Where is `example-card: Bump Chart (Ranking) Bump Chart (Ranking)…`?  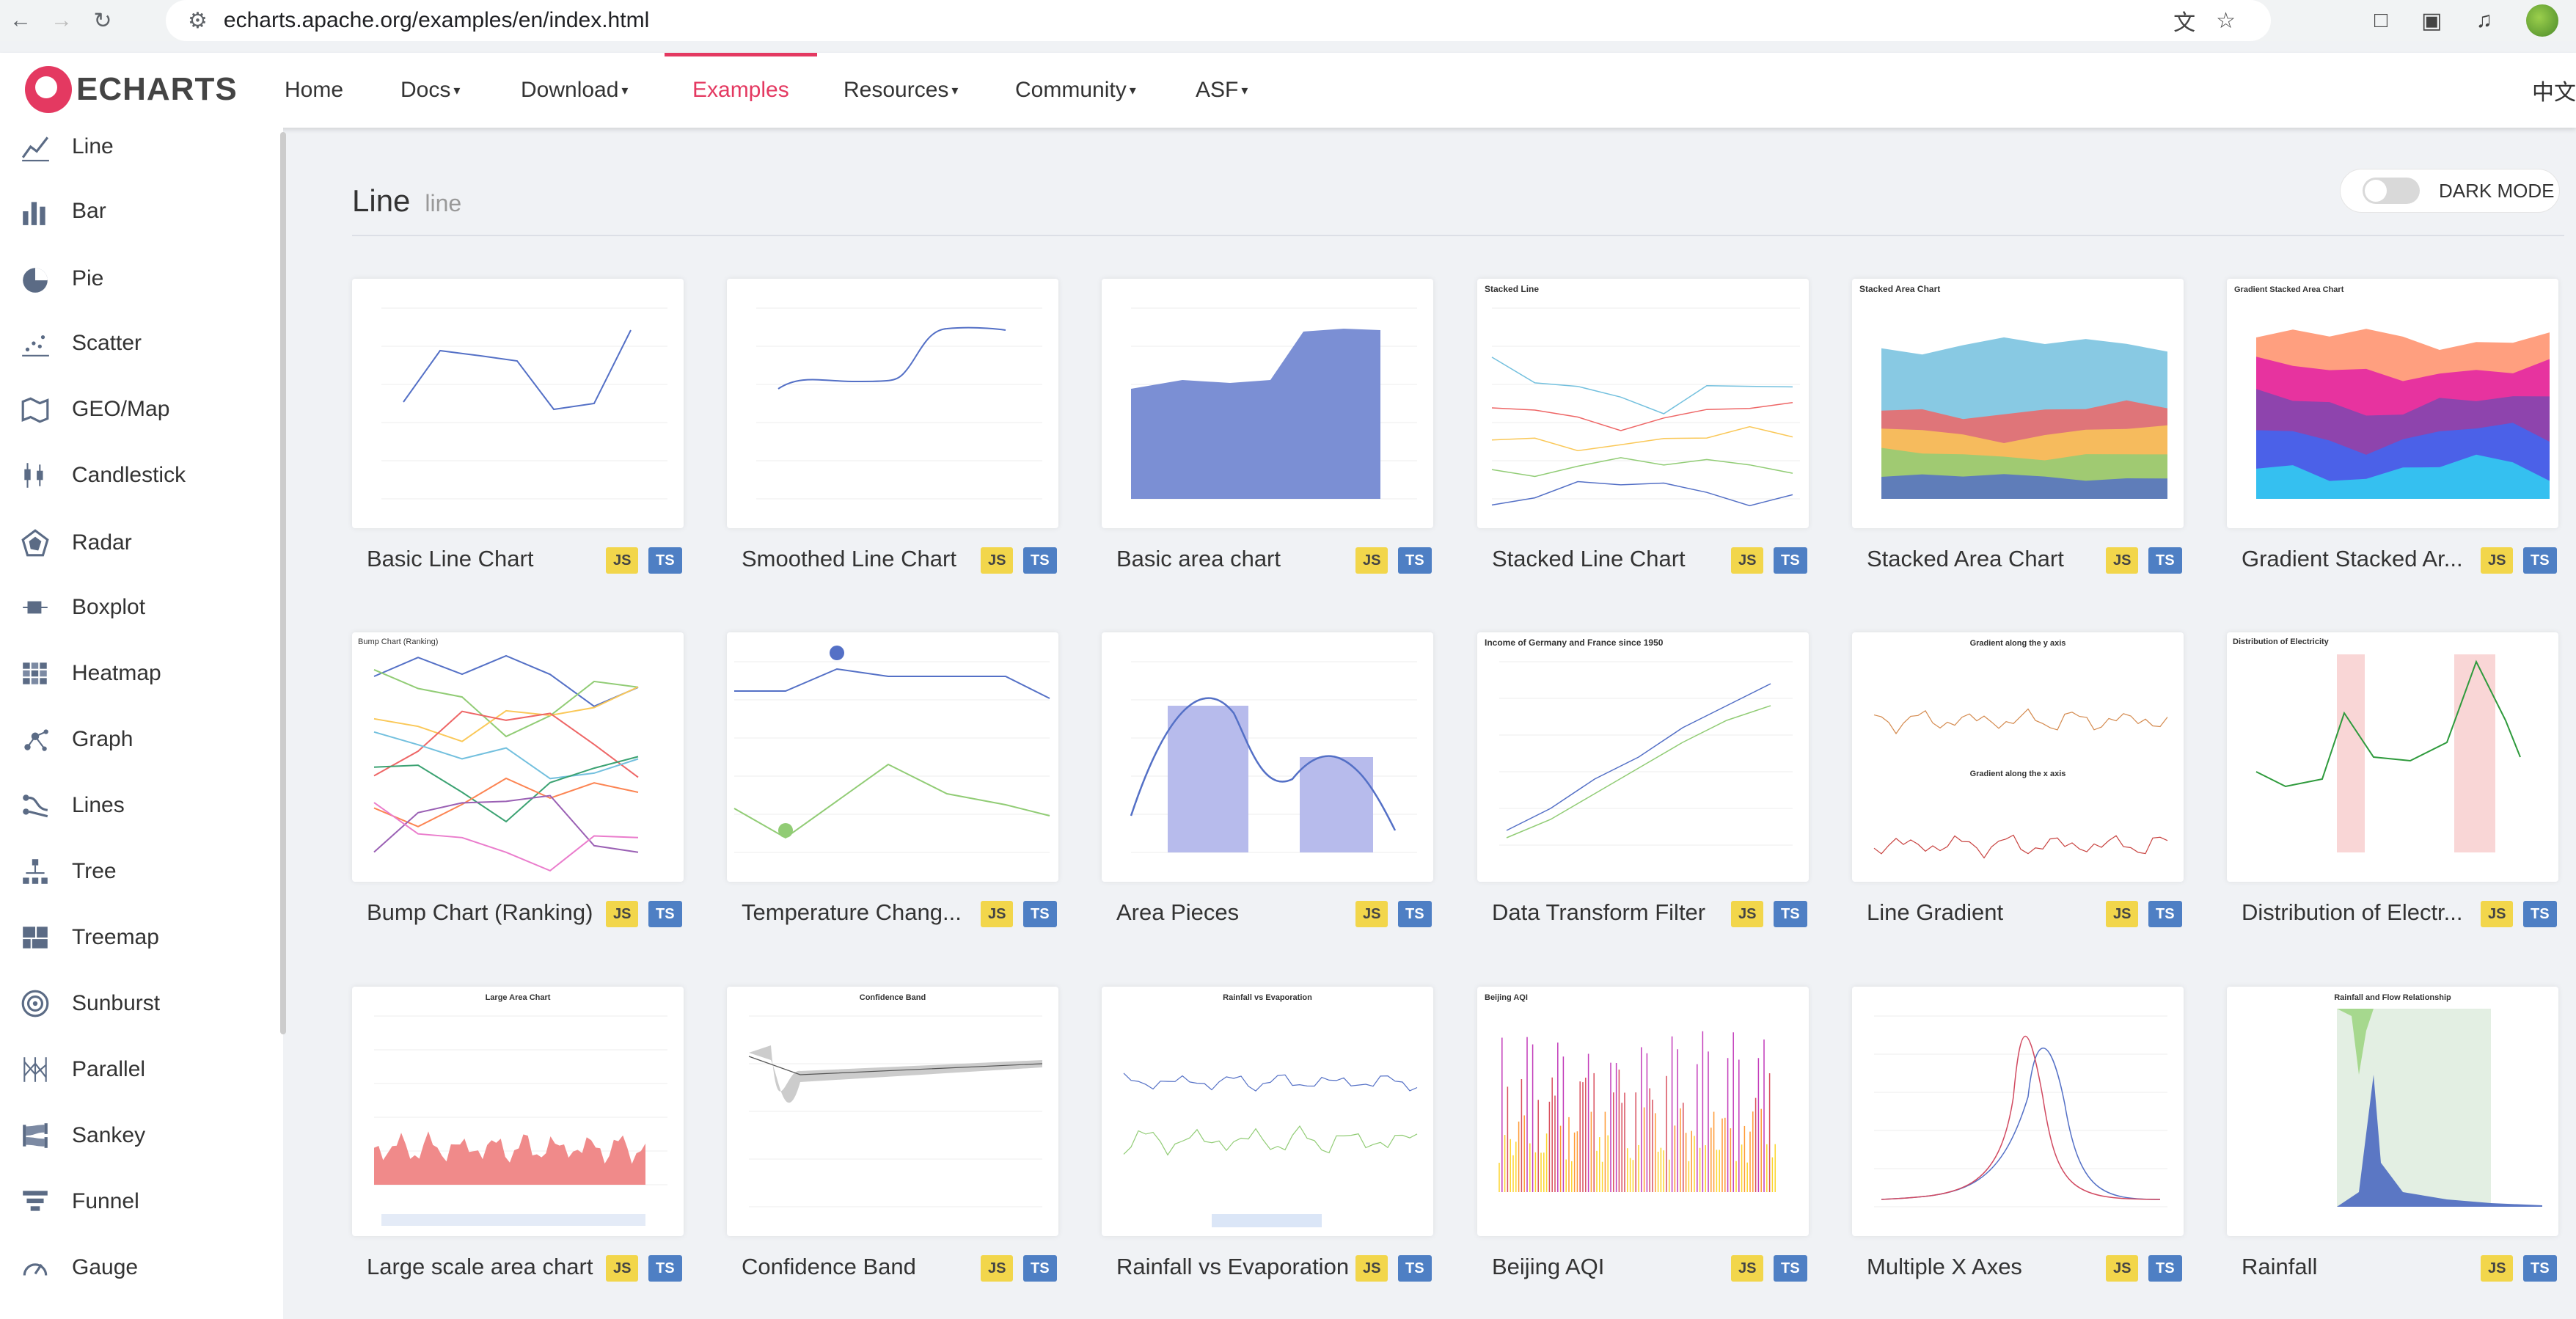 example-card: Bump Chart (Ranking) Bump Chart (Ranking)… is located at coordinates (518, 779).